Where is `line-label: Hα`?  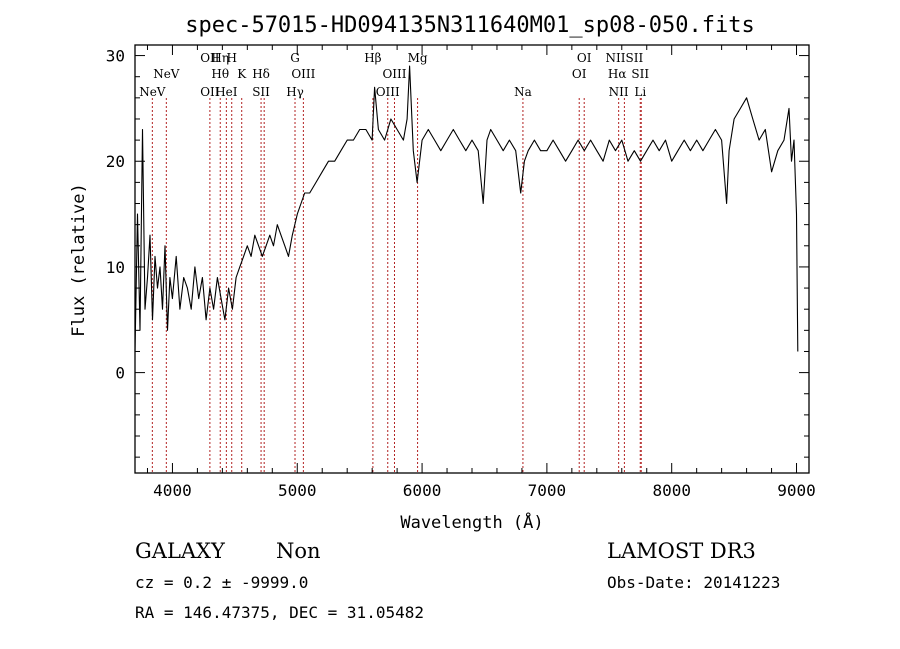
line-label: Hα is located at coordinates (617, 74).